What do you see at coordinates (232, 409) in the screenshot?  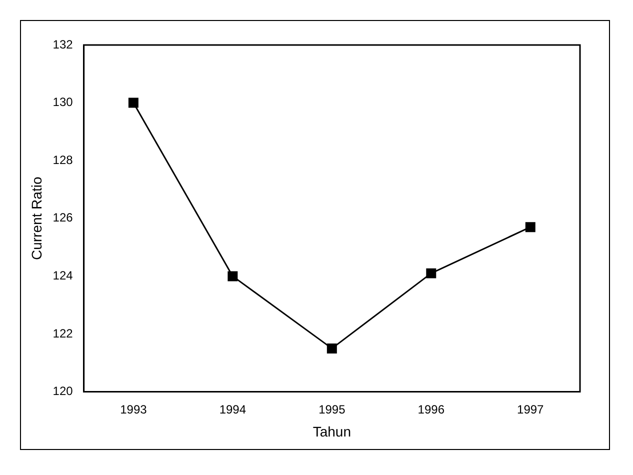 I see `x-tick-label: 1994` at bounding box center [232, 409].